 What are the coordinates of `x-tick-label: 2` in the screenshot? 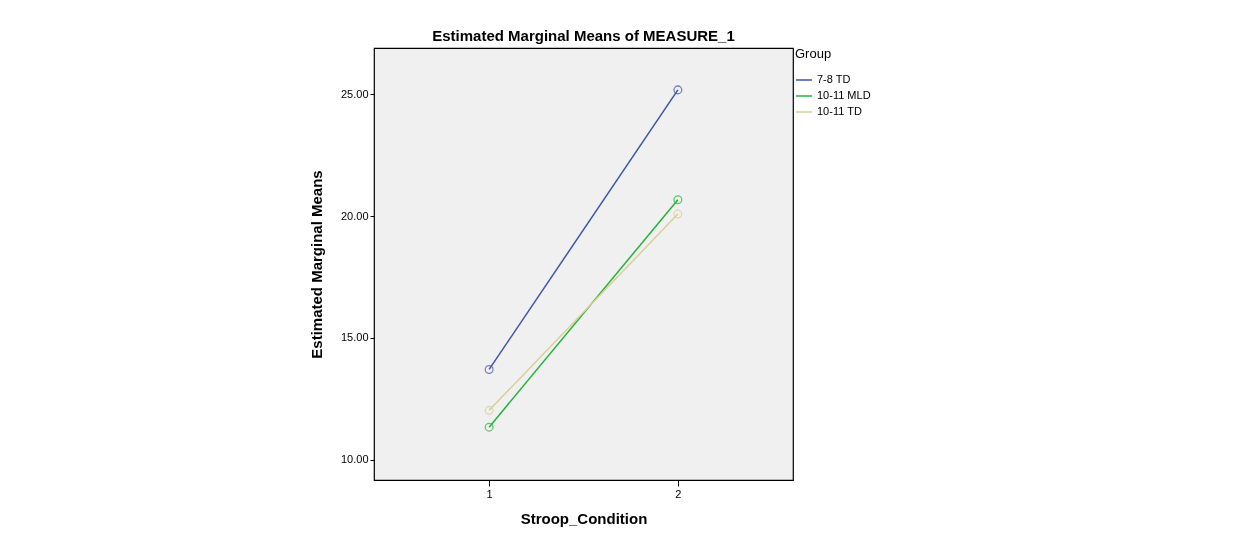 It's located at (678, 493).